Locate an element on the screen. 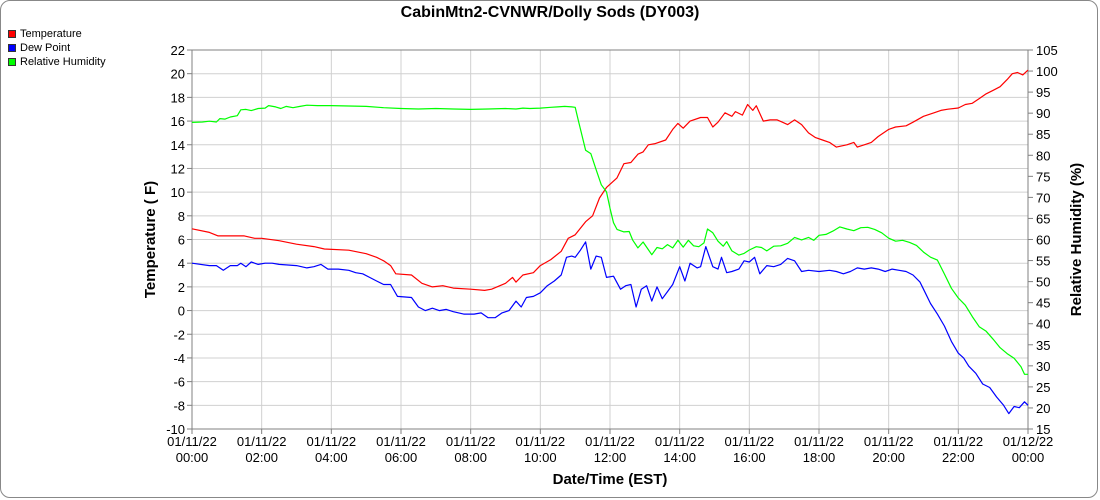 This screenshot has width=1100, height=500. right-tick-label: 50 is located at coordinates (1043, 282).